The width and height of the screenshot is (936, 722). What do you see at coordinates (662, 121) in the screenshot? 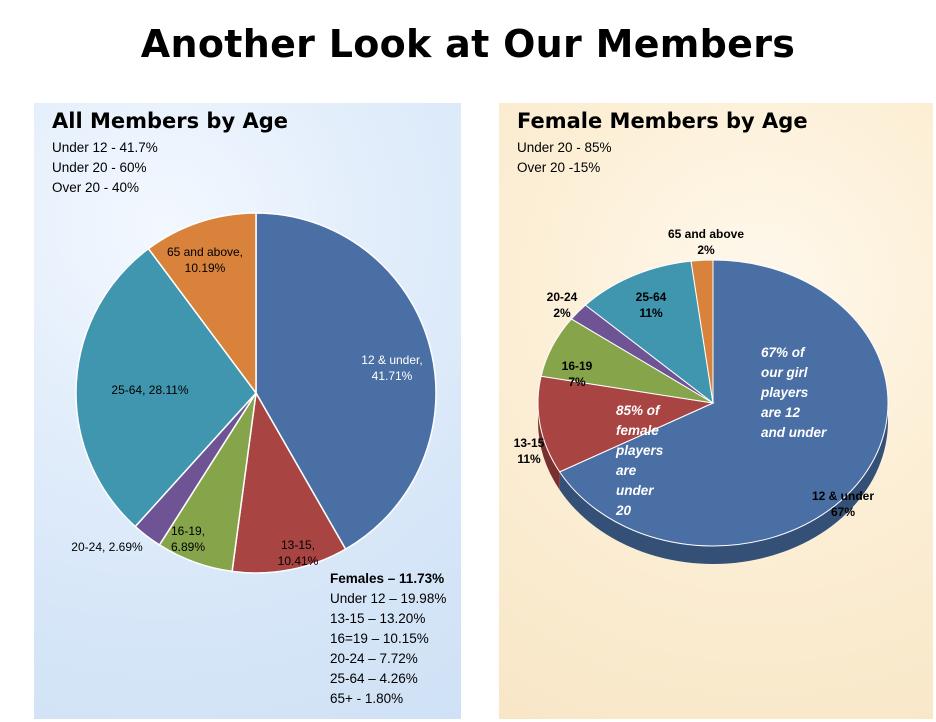
I see `female-members-title: Female Members by Age` at bounding box center [662, 121].